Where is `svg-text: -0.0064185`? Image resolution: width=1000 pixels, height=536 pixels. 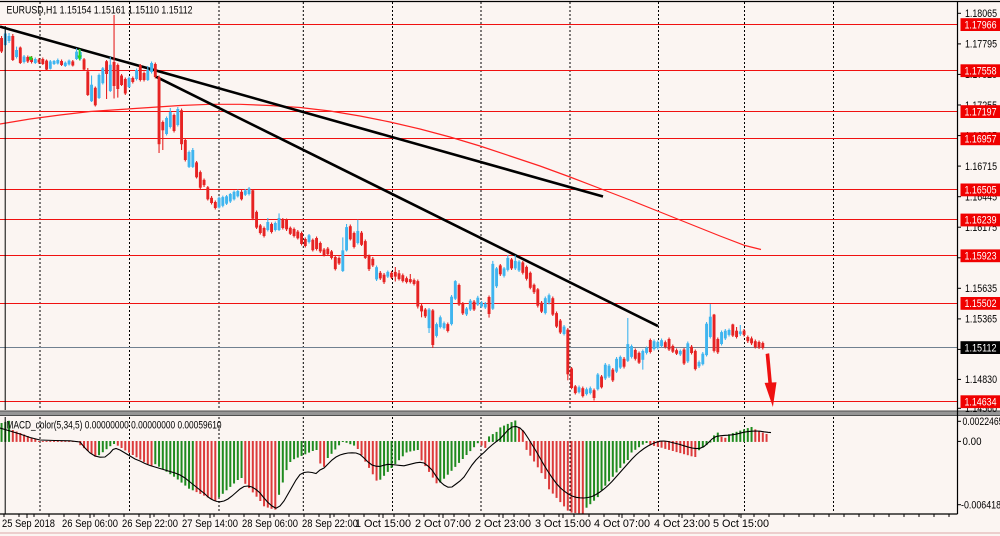 svg-text: -0.0064185 is located at coordinates (980, 506).